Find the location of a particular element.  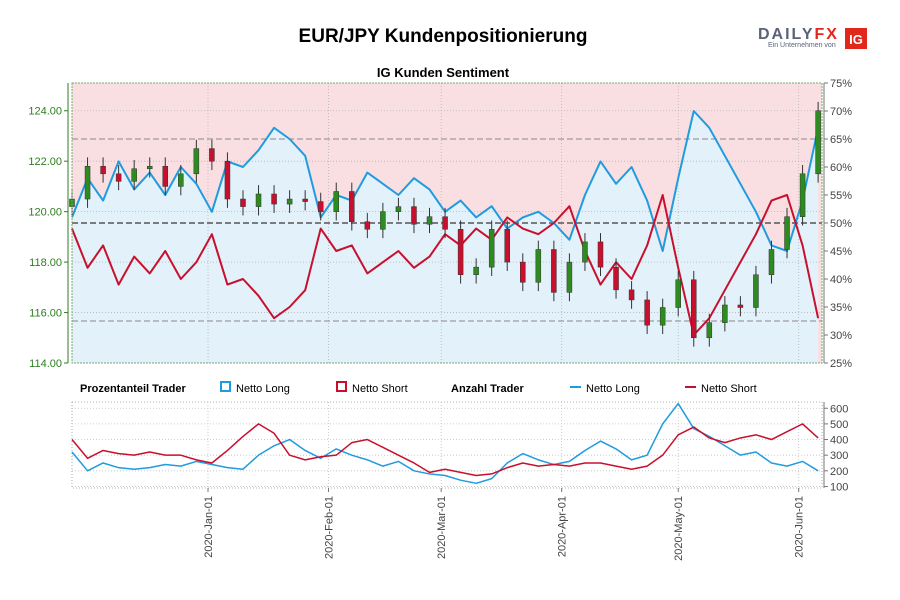

pct-tick-label: 30% is located at coordinates (841, 336).